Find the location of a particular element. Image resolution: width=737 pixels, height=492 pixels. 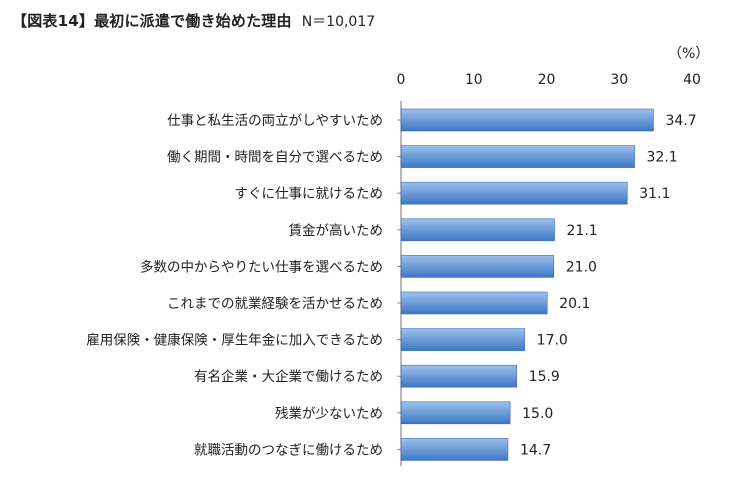

chart-title: 【図表14】最初に派遣で働き始めた理由 is located at coordinates (152, 21).